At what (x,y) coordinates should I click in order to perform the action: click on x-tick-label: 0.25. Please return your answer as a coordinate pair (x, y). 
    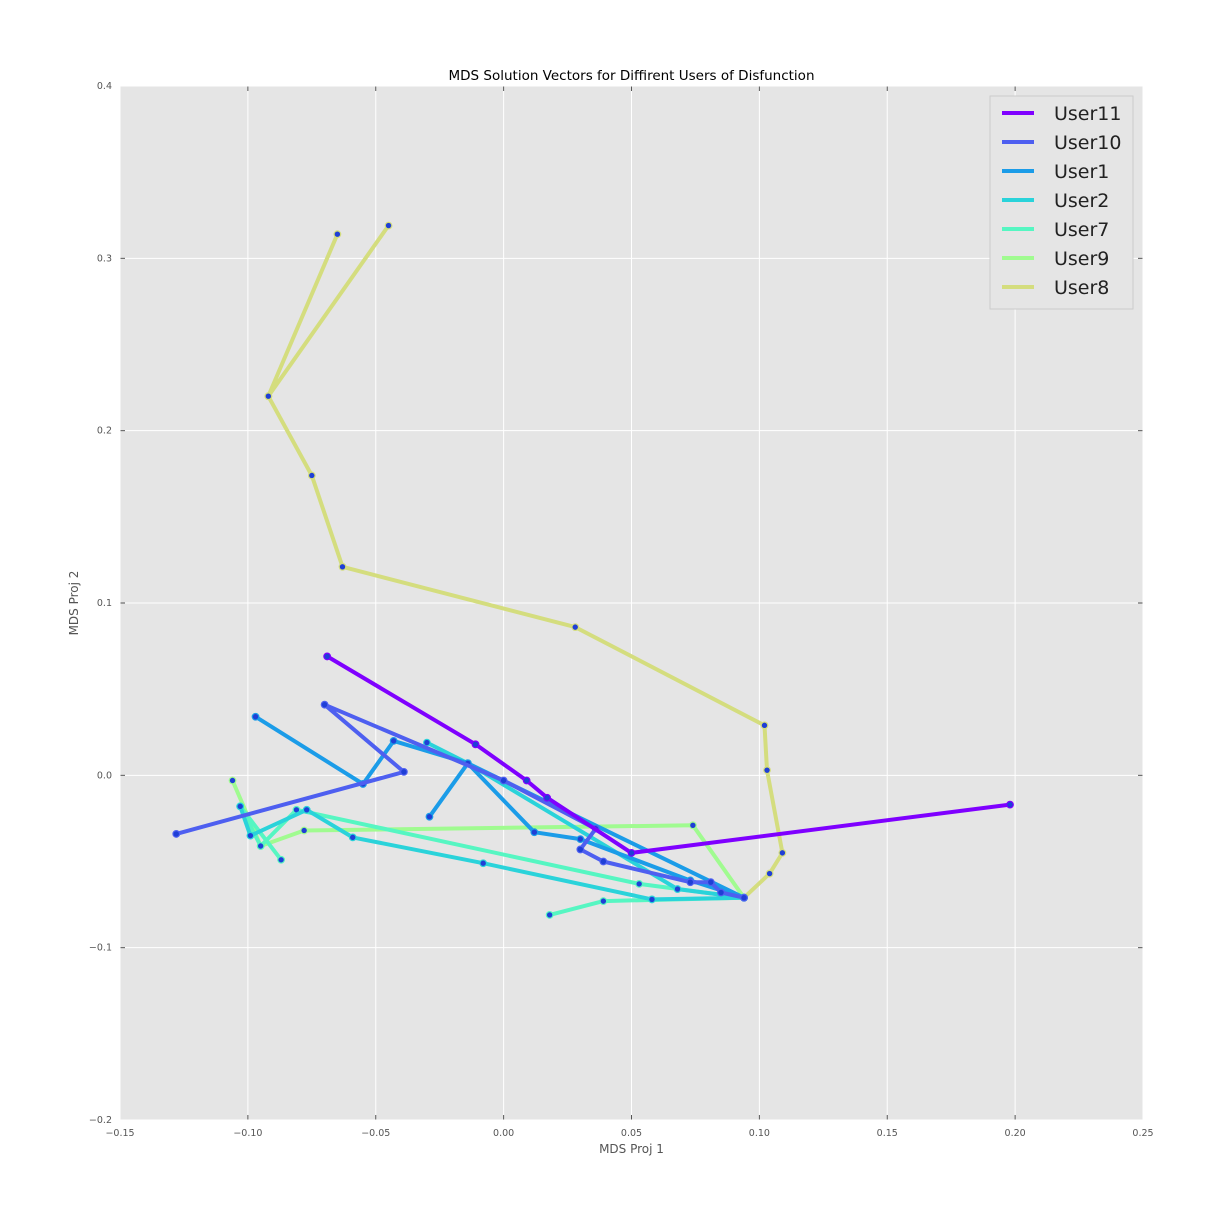
    Looking at the image, I should click on (1142, 1133).